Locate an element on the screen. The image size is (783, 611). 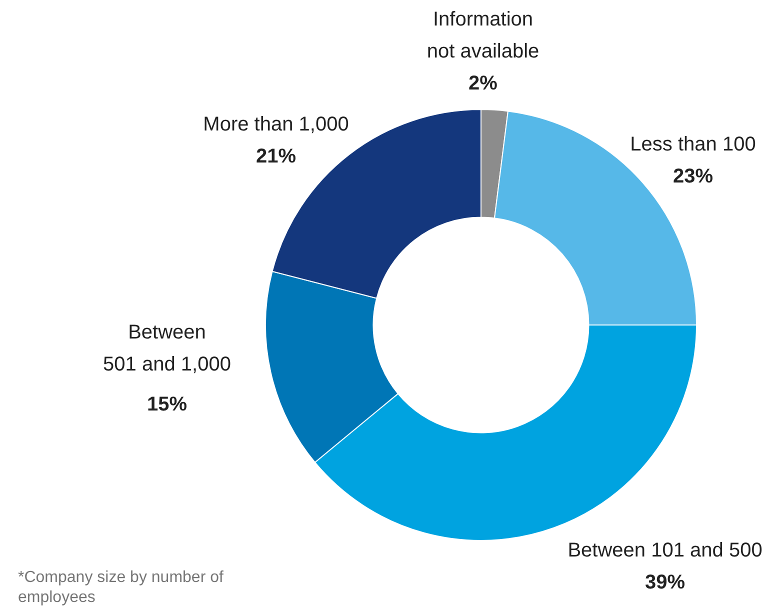
data-label: 2% is located at coordinates (483, 83).